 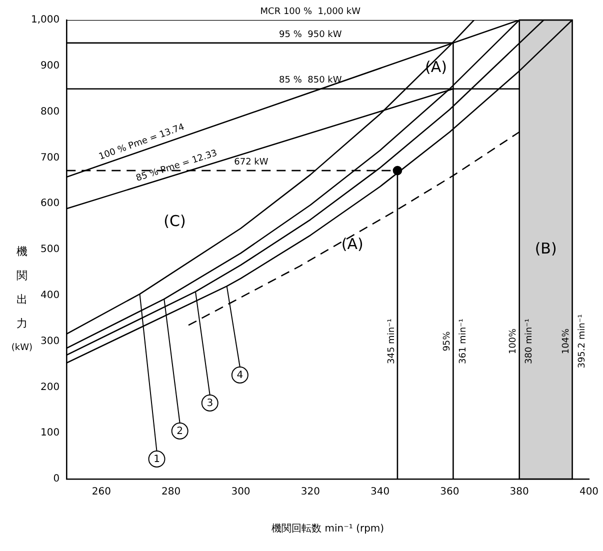 What do you see at coordinates (310, 492) in the screenshot?
I see `x-tick-label: 320` at bounding box center [310, 492].